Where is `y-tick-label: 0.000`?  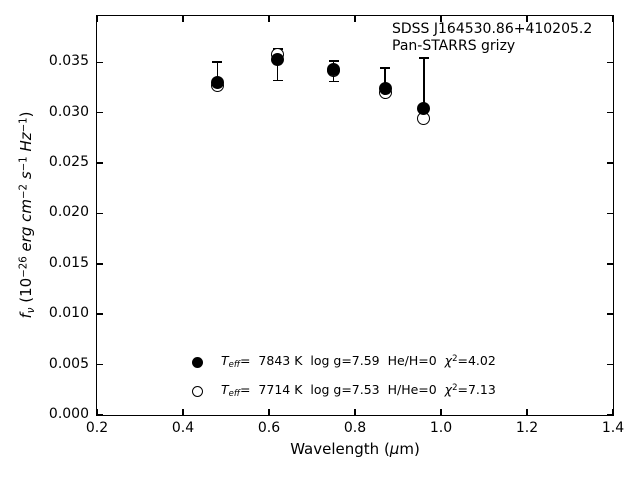
y-tick-label: 0.000 is located at coordinates (68, 414).